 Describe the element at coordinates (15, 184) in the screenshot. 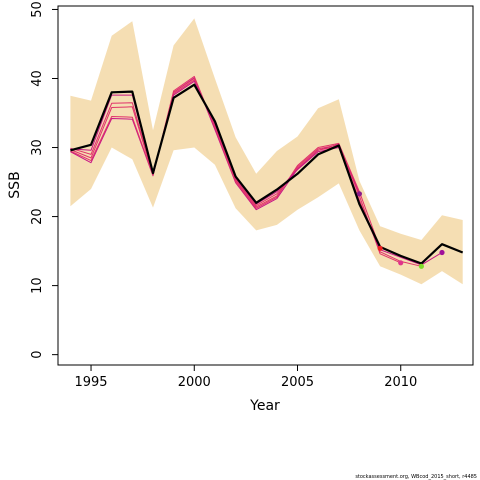

I see `y-axis-title: SSB` at that location.